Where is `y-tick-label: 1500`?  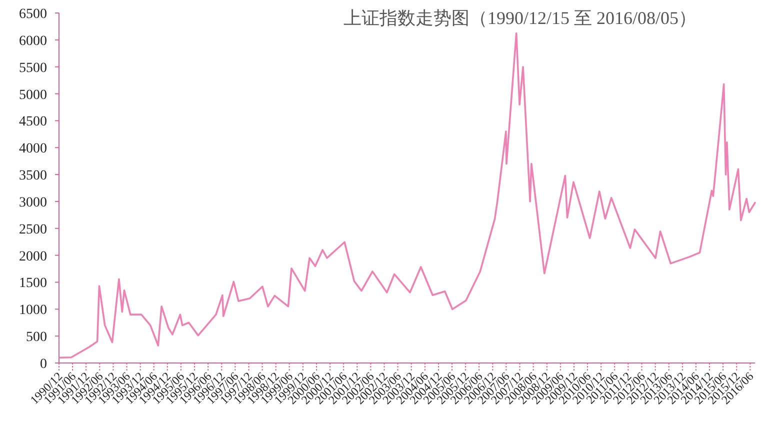 y-tick-label: 1500 is located at coordinates (33, 284).